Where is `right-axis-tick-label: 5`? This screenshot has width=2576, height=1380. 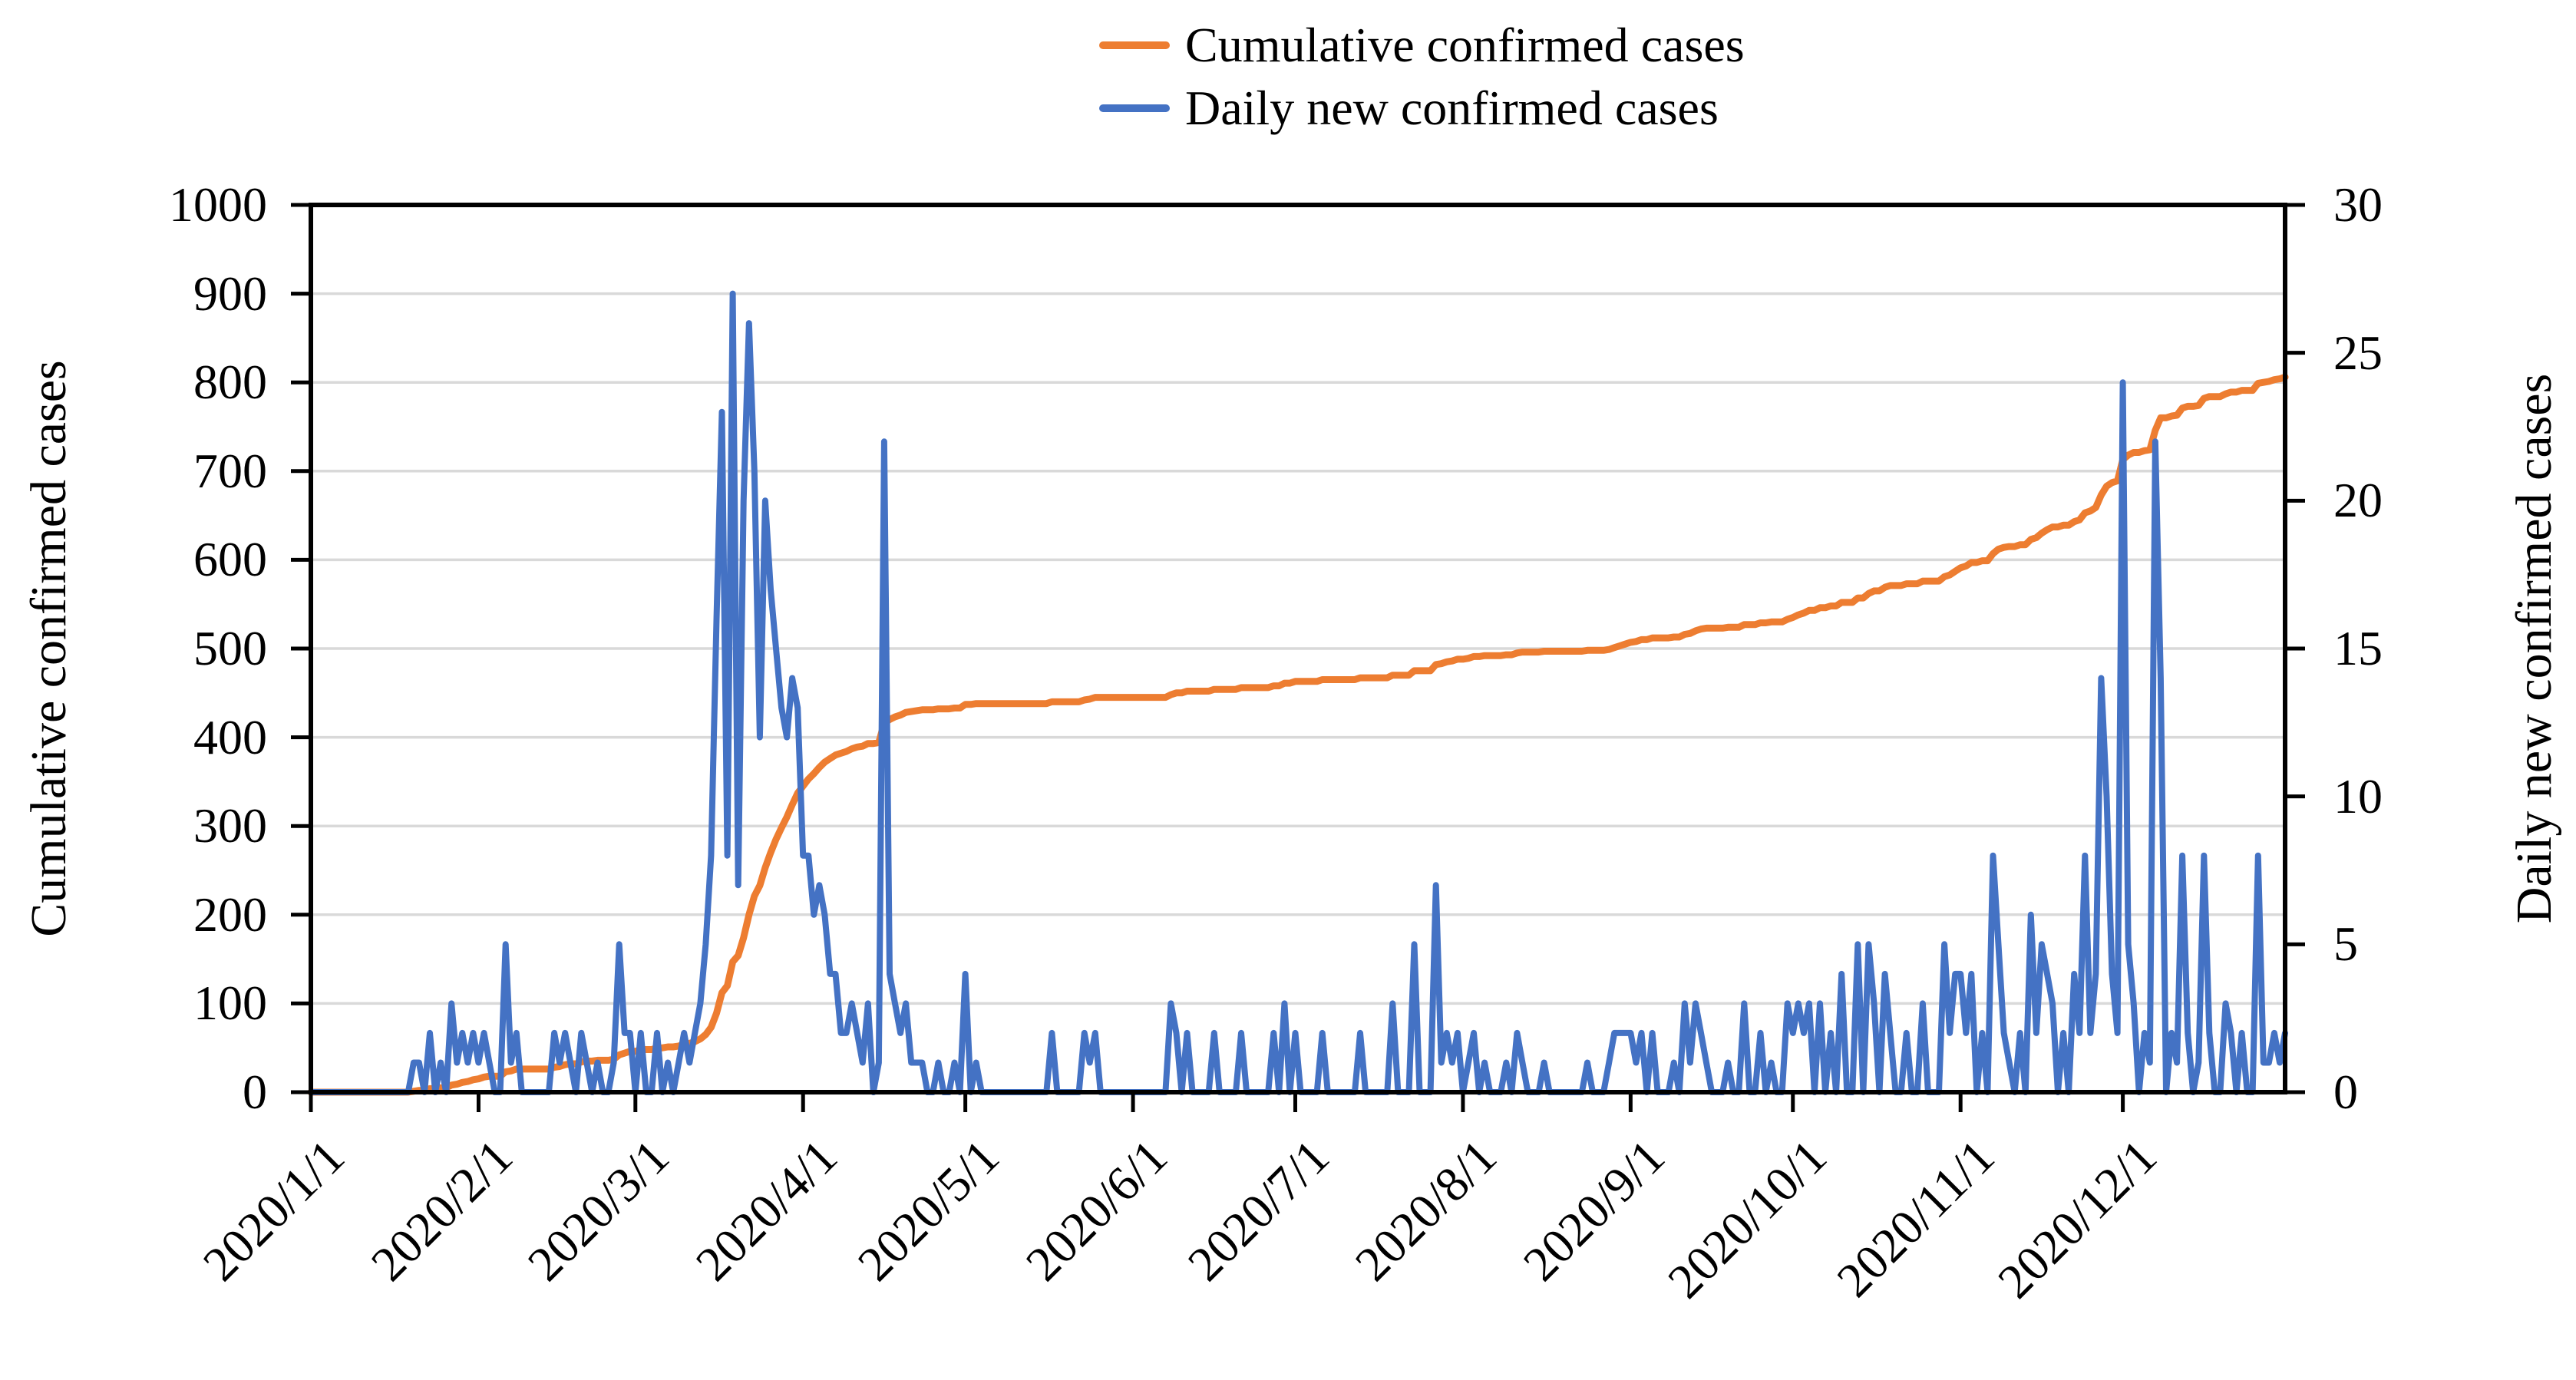
right-axis-tick-label: 5 is located at coordinates (2345, 944).